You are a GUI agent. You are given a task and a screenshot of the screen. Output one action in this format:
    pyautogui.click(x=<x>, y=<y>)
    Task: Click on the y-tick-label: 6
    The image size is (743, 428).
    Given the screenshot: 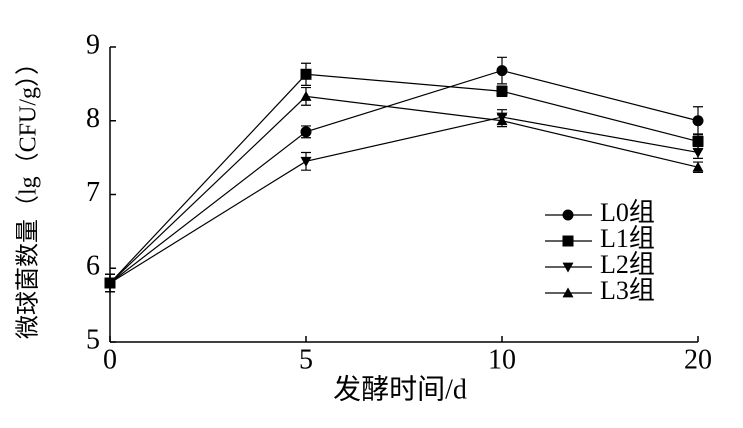 What is the action you would take?
    pyautogui.click(x=93, y=266)
    